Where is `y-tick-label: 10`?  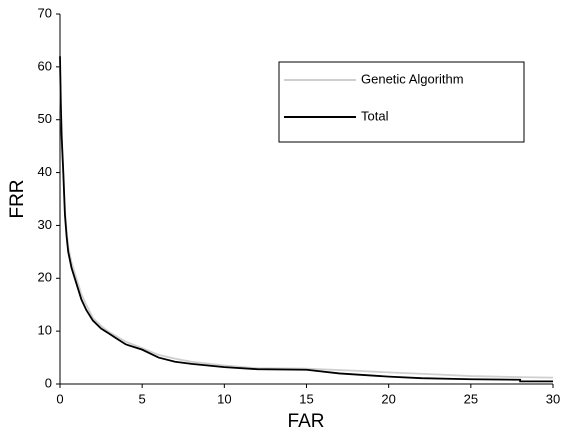 y-tick-label: 10 is located at coordinates (45, 330).